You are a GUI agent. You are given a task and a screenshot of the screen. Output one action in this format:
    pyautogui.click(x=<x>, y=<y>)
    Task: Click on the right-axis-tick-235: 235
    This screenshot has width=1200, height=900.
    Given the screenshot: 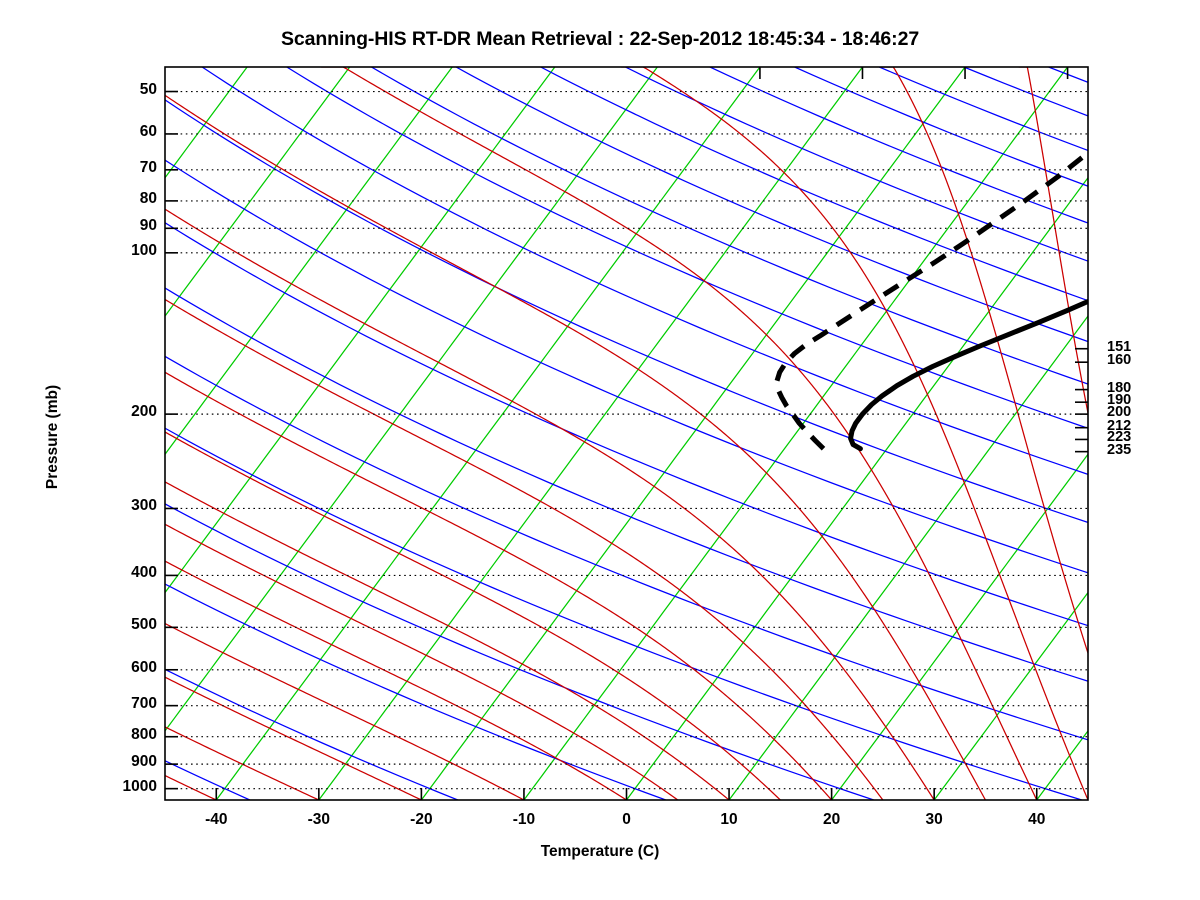 What is the action you would take?
    pyautogui.click(x=1119, y=449)
    